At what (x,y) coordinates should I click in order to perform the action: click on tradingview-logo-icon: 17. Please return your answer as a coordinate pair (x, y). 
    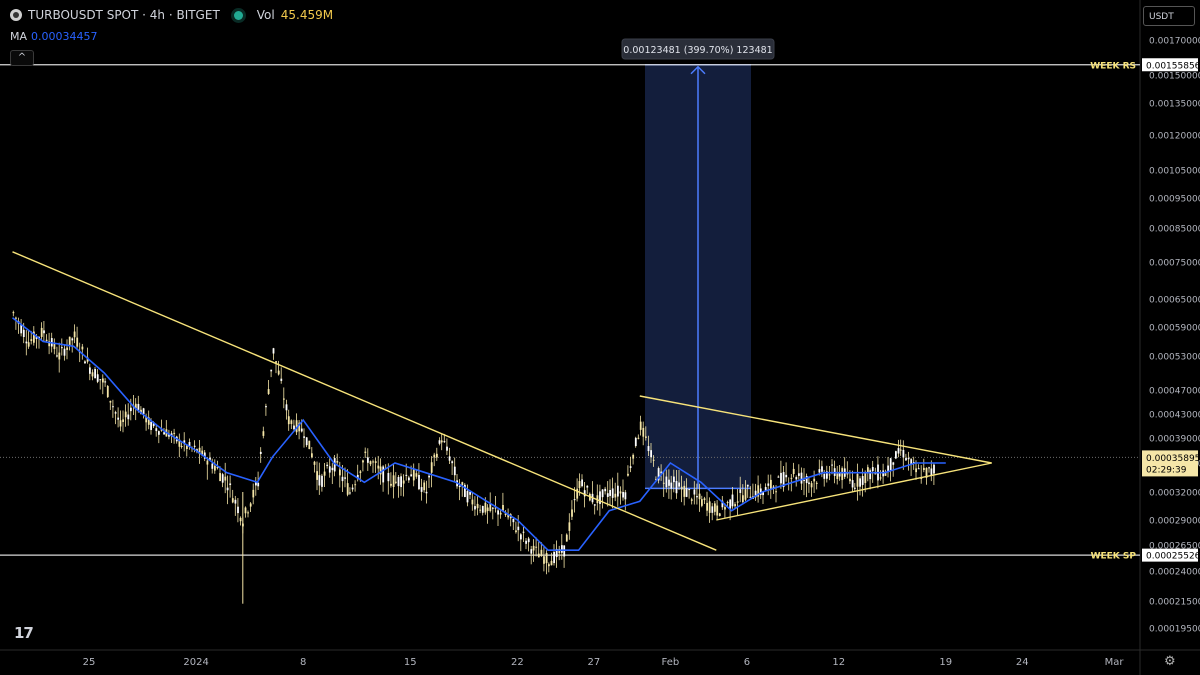
    Looking at the image, I should click on (24, 633).